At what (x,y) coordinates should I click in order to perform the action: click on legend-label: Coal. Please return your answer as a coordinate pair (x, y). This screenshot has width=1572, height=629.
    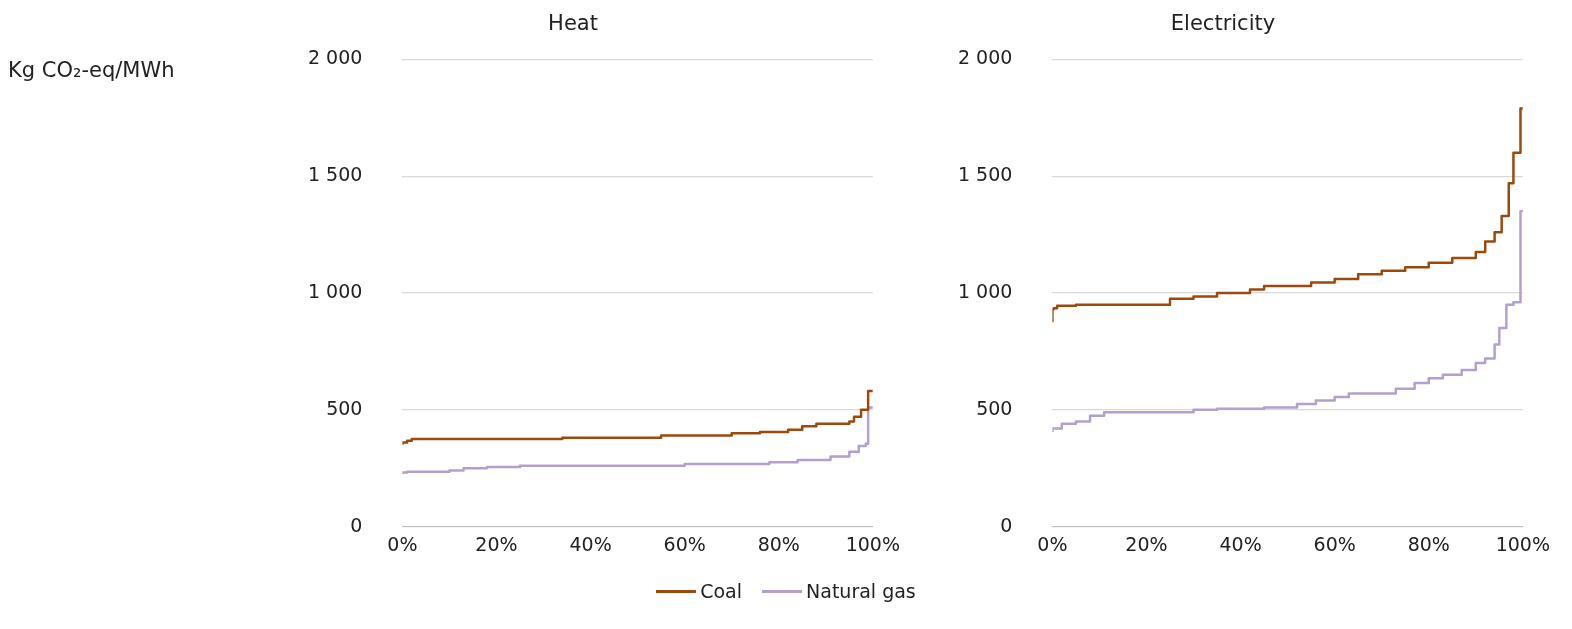
    Looking at the image, I should click on (721, 591).